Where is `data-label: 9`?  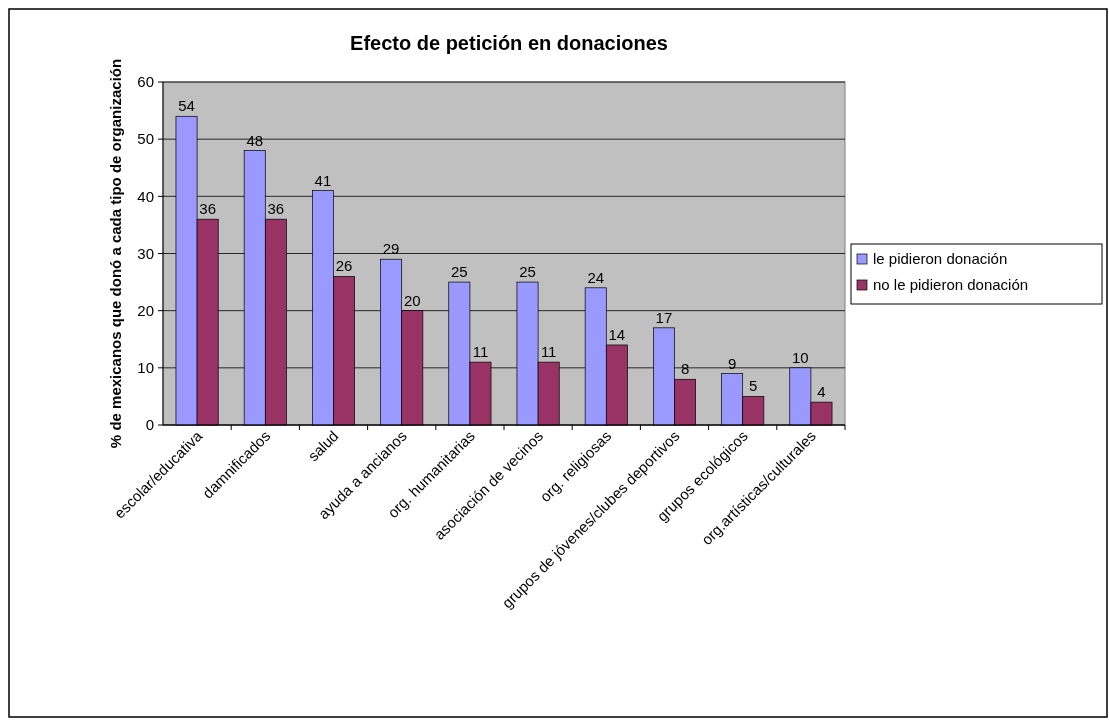 data-label: 9 is located at coordinates (732, 363).